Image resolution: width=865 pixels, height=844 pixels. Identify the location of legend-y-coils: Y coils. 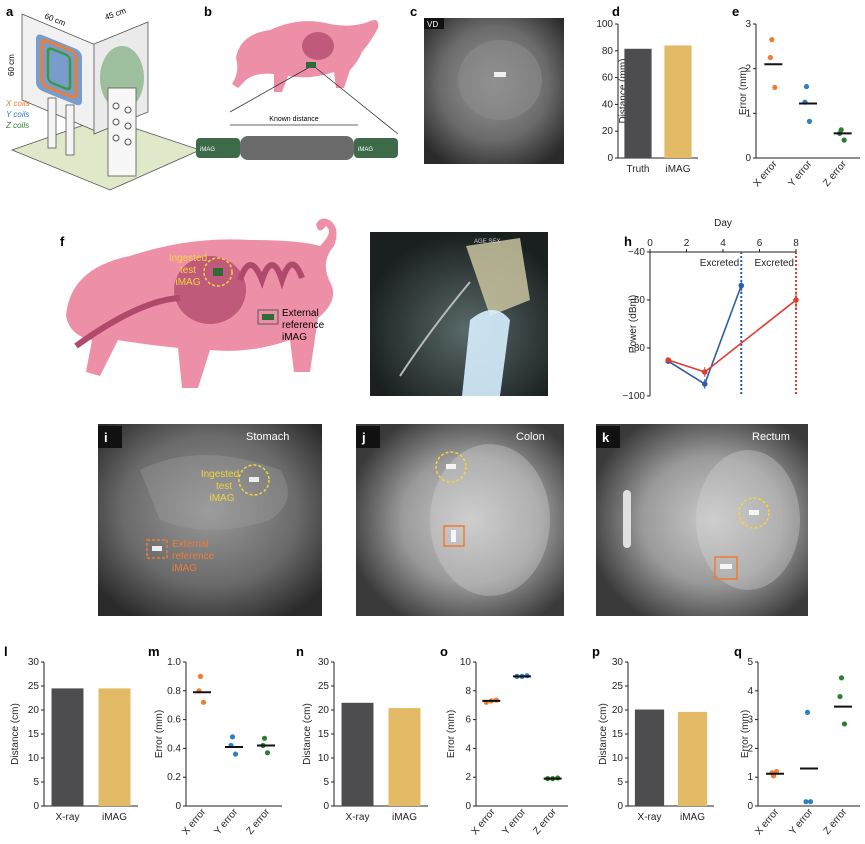
(17, 114).